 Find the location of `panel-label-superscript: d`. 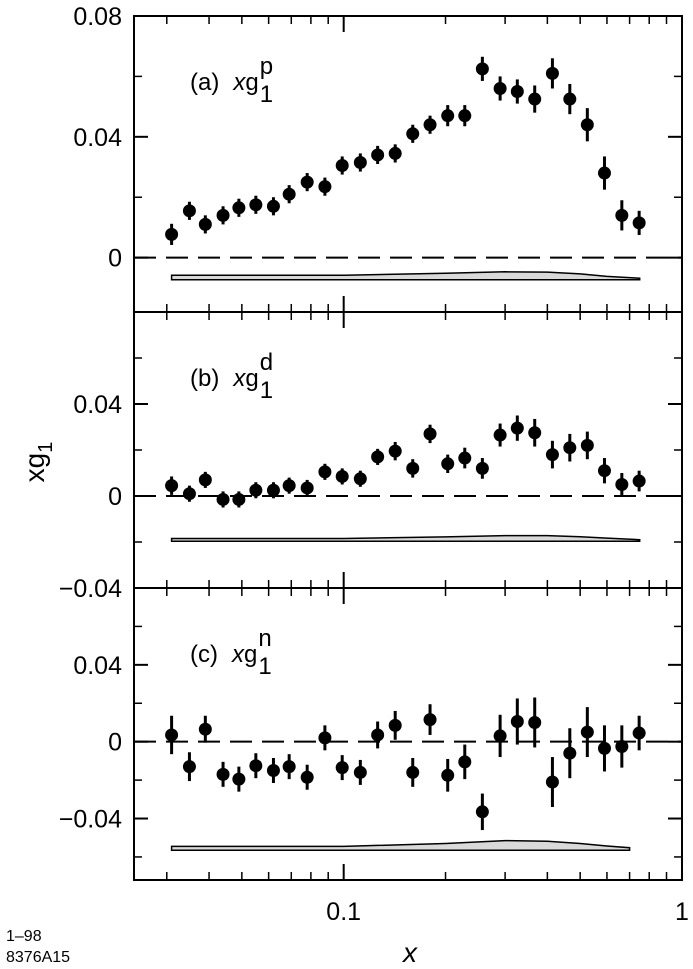

panel-label-superscript: d is located at coordinates (266, 362).